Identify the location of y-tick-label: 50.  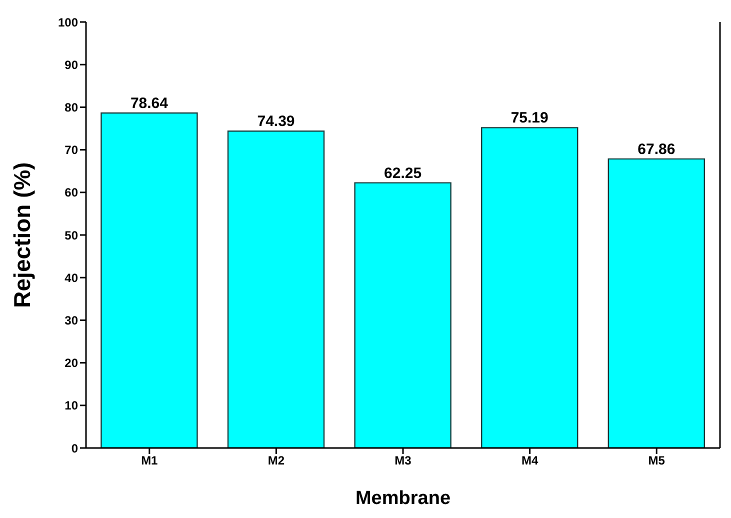
(71, 235).